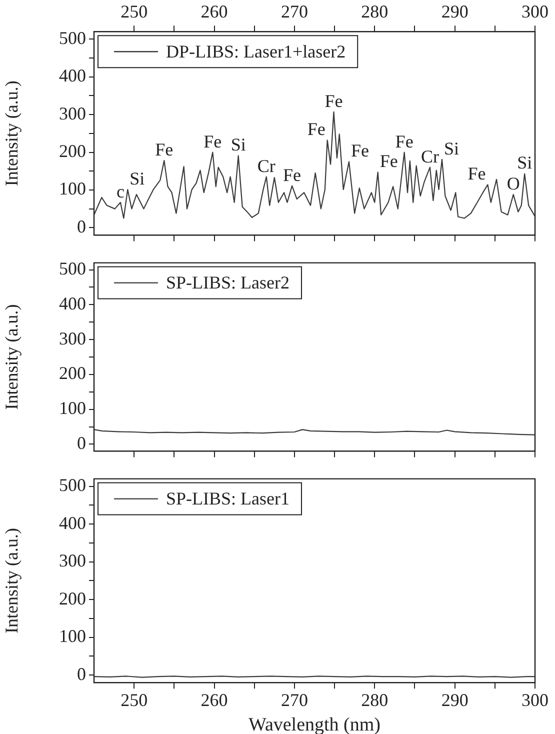 Image resolution: width=555 pixels, height=734 pixels. Describe the element at coordinates (214, 700) in the screenshot. I see `x-tick-label: 260` at that location.